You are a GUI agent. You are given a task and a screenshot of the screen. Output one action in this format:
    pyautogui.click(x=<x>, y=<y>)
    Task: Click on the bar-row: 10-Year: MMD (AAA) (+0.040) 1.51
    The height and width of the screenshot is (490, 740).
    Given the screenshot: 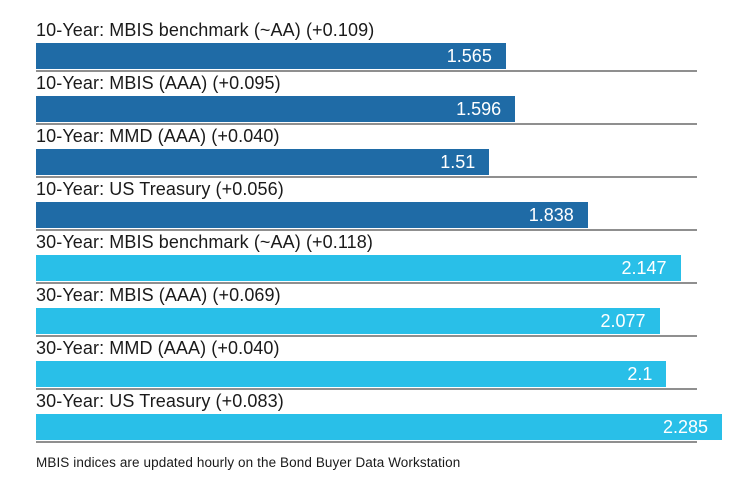 What is the action you would take?
    pyautogui.click(x=388, y=152)
    